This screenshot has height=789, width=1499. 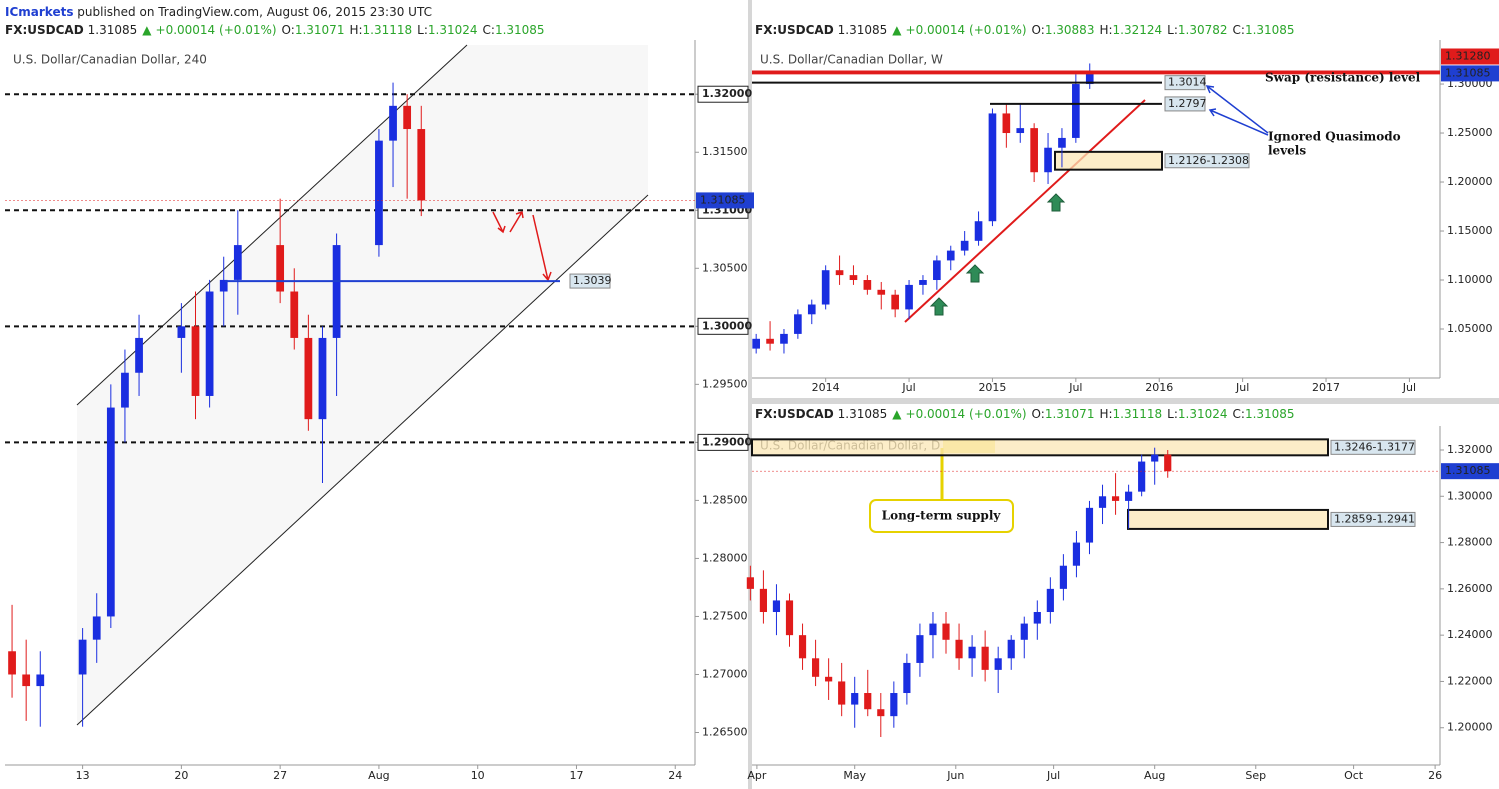 I want to click on y-tick-label: 1.29000, so click(x=727, y=441).